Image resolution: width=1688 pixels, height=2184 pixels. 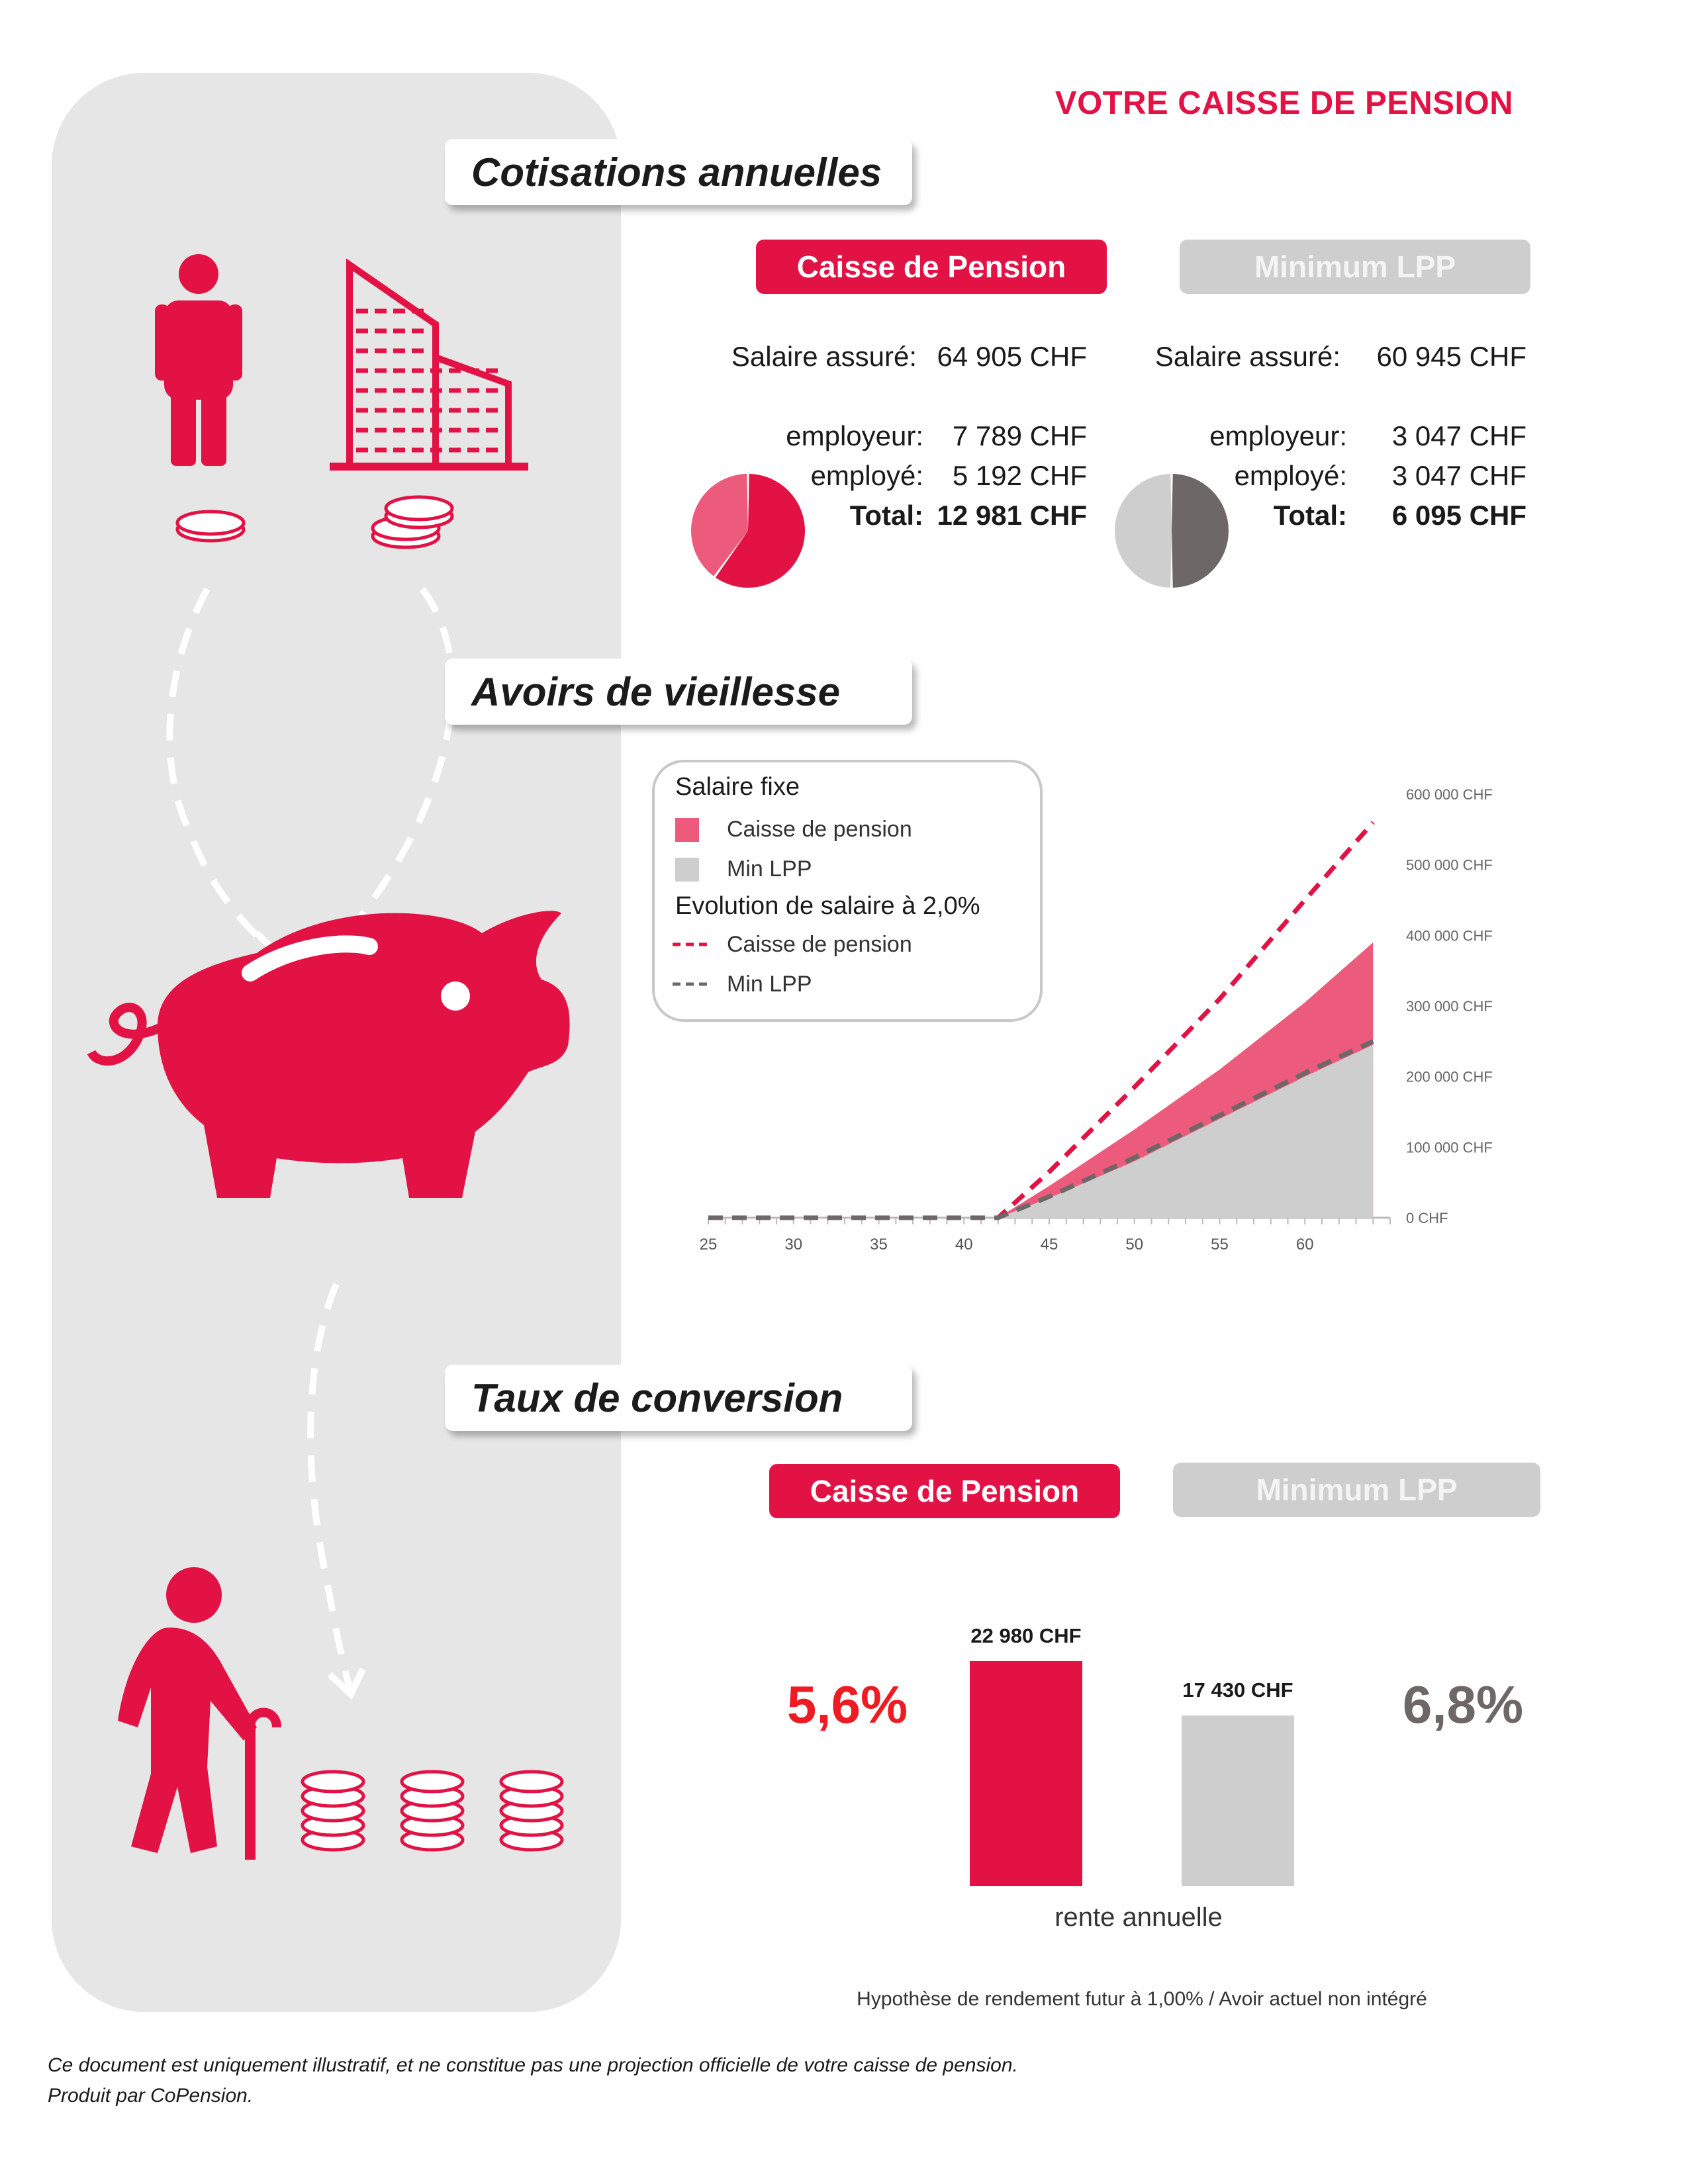 What do you see at coordinates (1237, 1690) in the screenshot?
I see `bar-value-label: 17 430 CHF` at bounding box center [1237, 1690].